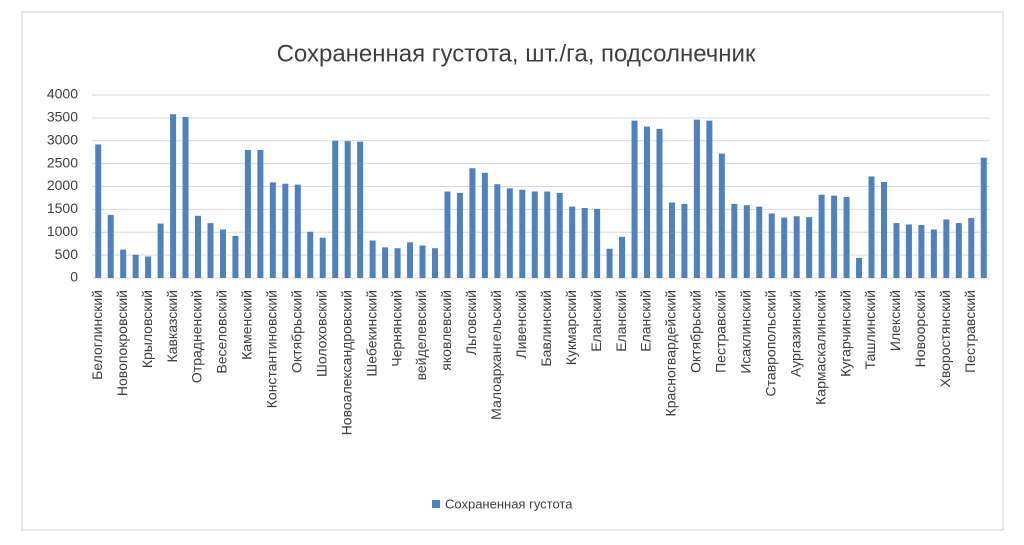 The width and height of the screenshot is (1024, 545). I want to click on y-tick-label: 4000, so click(62, 94).